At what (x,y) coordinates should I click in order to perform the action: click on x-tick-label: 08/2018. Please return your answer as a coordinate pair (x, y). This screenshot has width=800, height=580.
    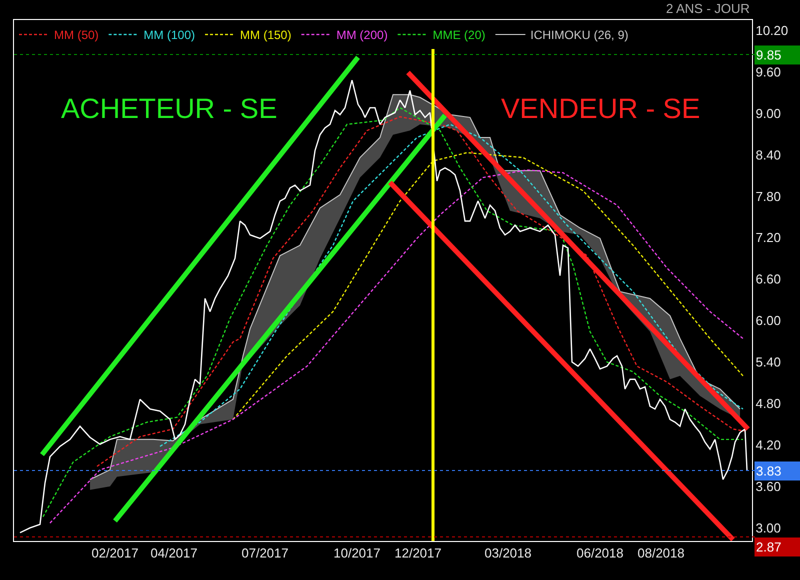
    Looking at the image, I should click on (661, 553).